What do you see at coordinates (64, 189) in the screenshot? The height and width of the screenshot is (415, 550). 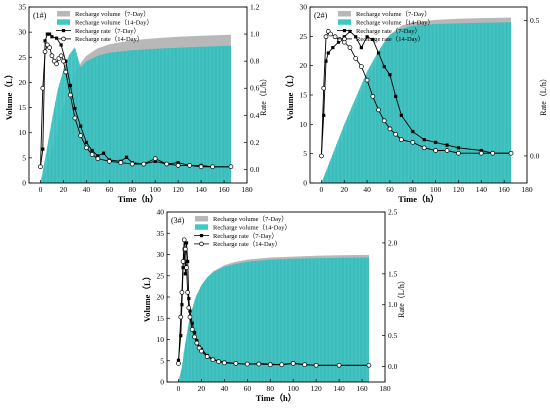 I see `x-tick-label: 20` at bounding box center [64, 189].